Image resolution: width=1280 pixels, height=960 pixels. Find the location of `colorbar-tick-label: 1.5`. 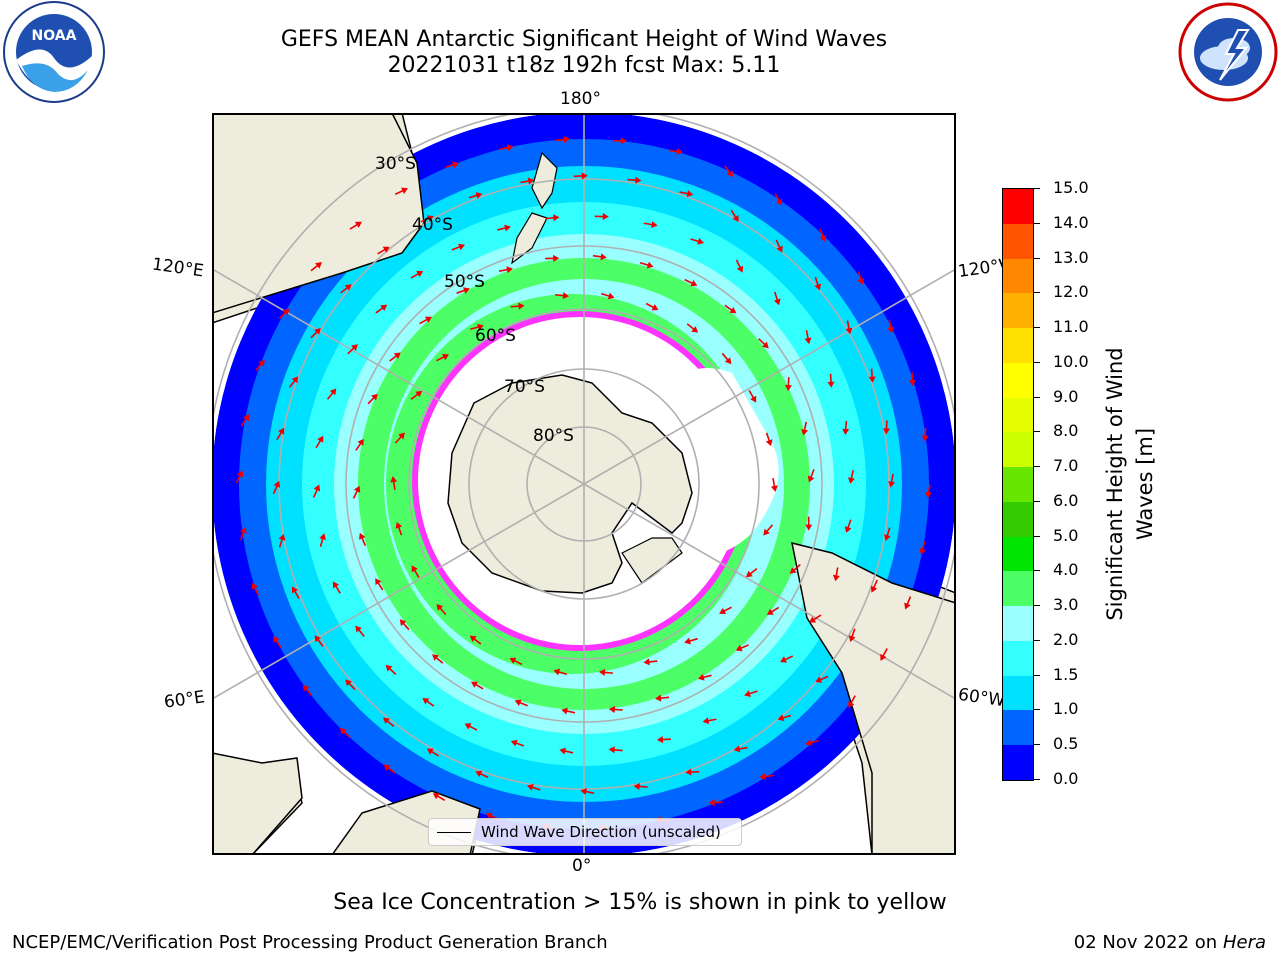

colorbar-tick-label: 1.5 is located at coordinates (1066, 674).